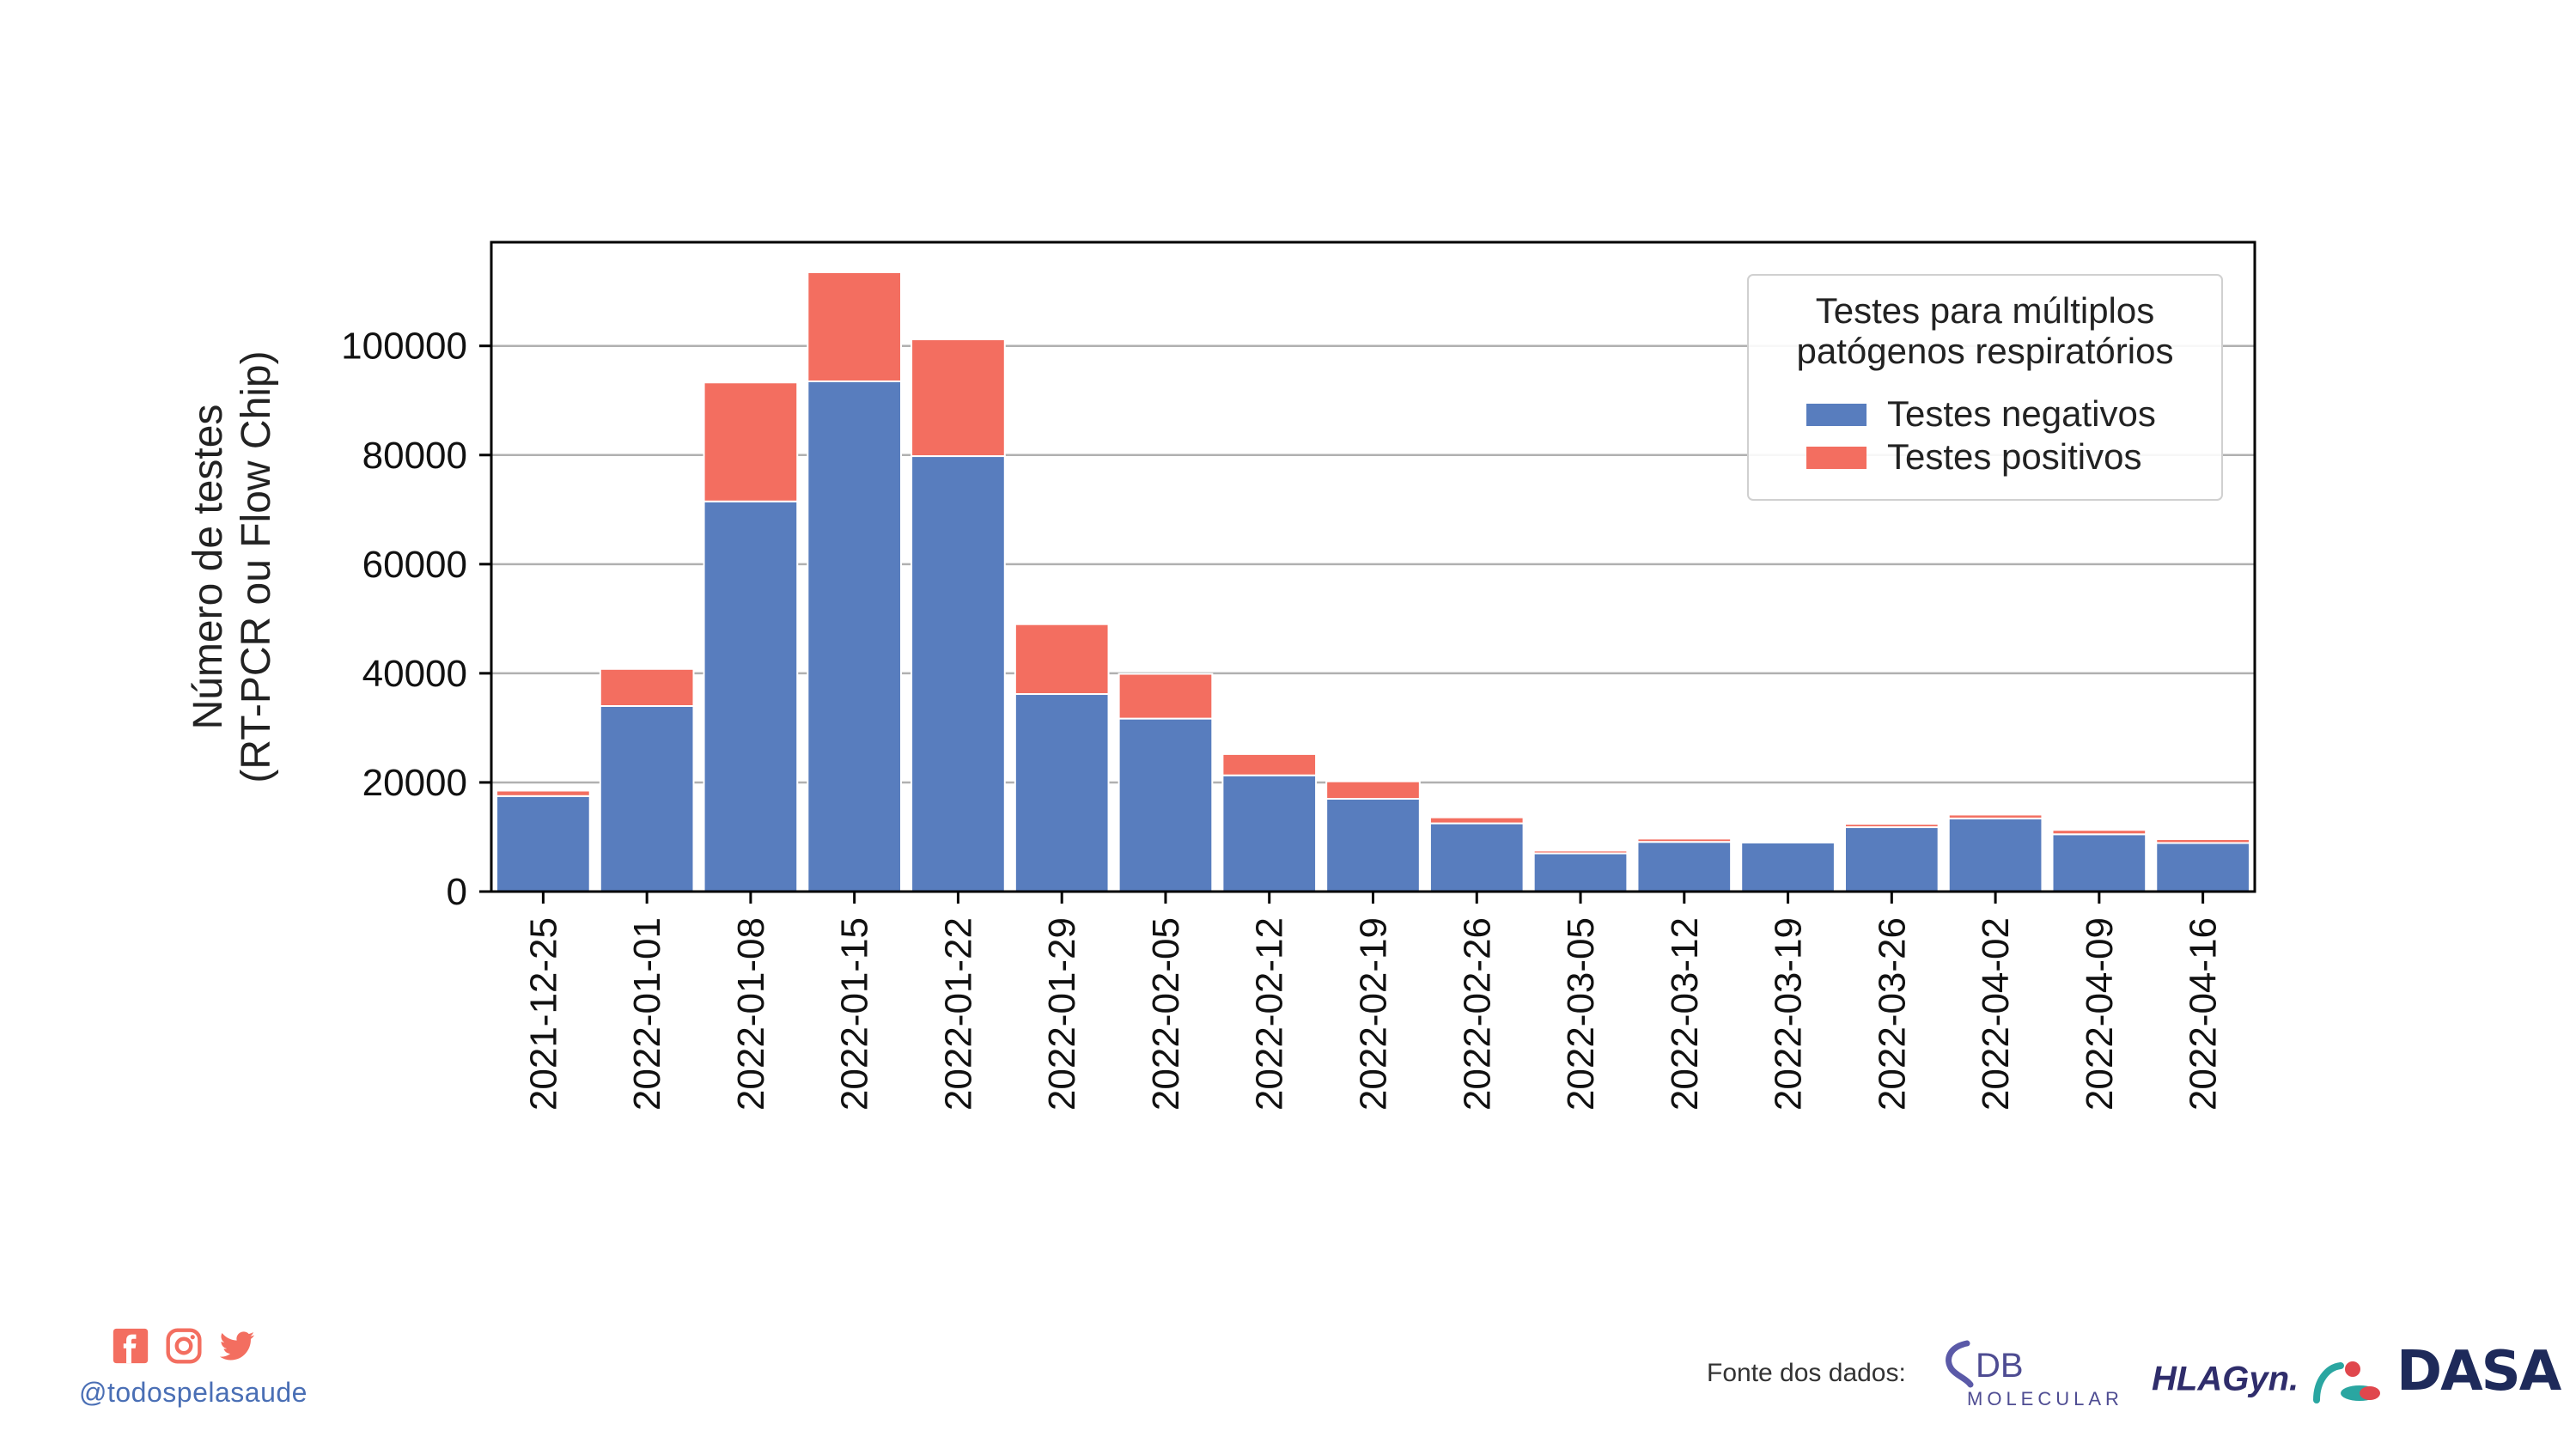 Image resolution: width=2576 pixels, height=1449 pixels. What do you see at coordinates (1270, 1014) in the screenshot?
I see `x-tick-label: 2022-02-12` at bounding box center [1270, 1014].